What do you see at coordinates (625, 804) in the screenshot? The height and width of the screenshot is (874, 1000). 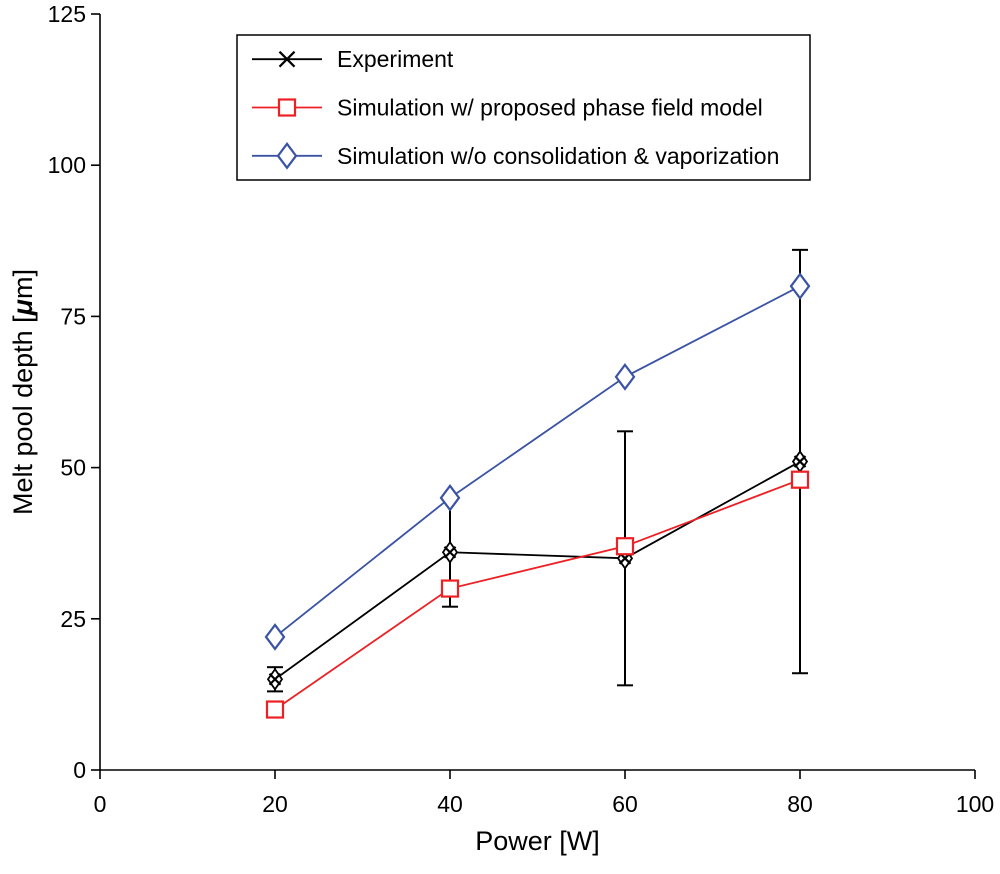 I see `x-tick-label: 60` at bounding box center [625, 804].